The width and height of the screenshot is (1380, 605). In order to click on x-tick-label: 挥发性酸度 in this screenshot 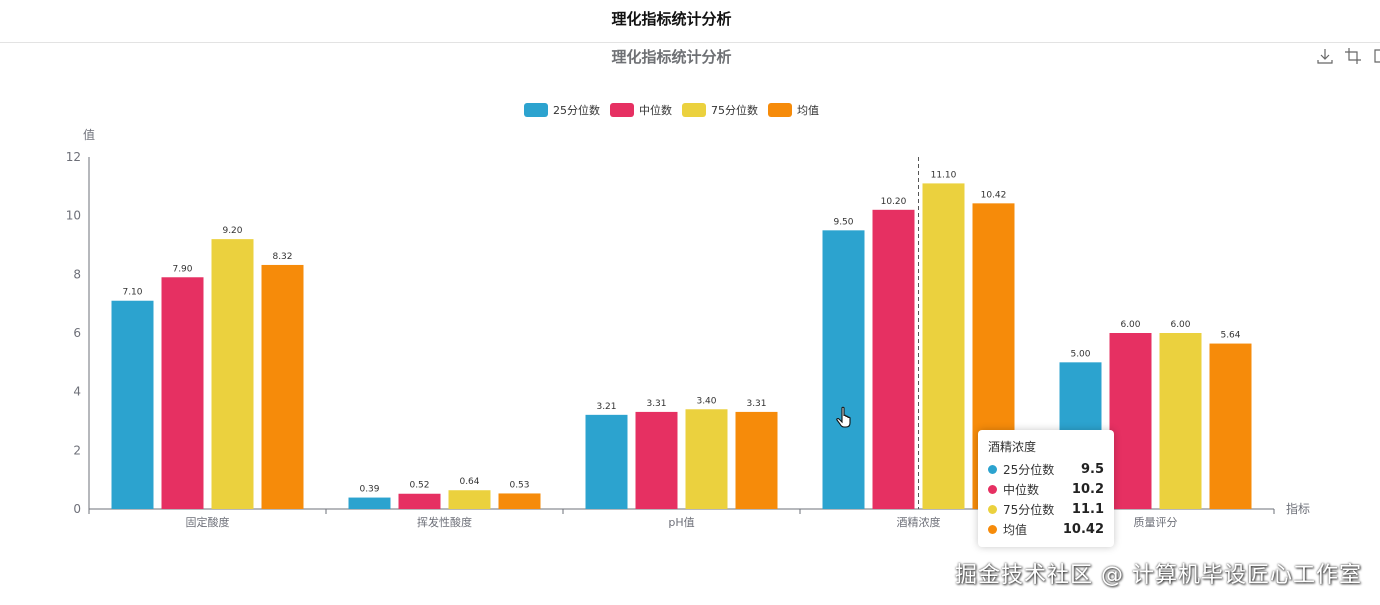, I will do `click(444, 522)`.